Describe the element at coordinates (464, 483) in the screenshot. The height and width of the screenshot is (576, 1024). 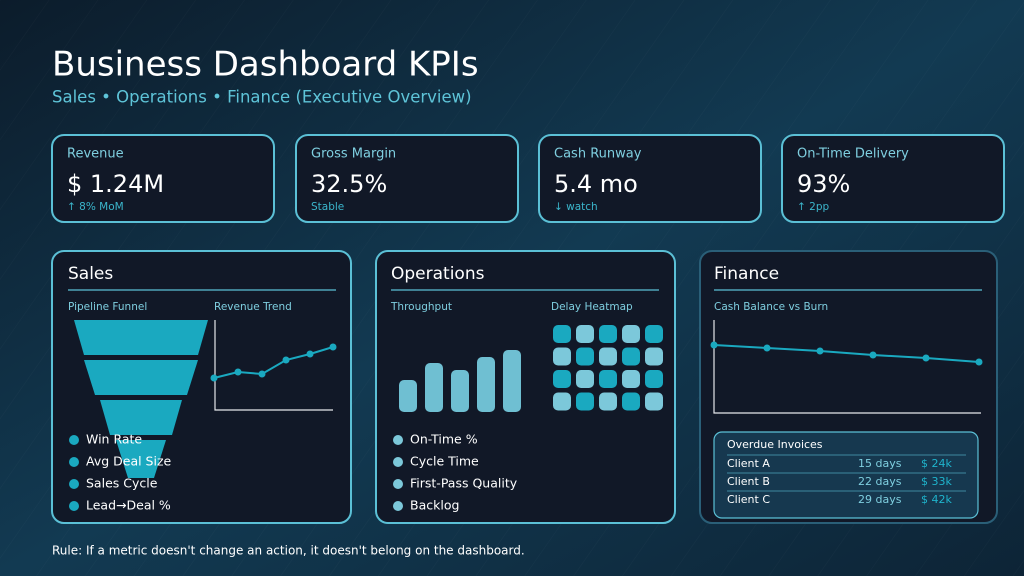
I see `metric-item: First-Pass Quality` at that location.